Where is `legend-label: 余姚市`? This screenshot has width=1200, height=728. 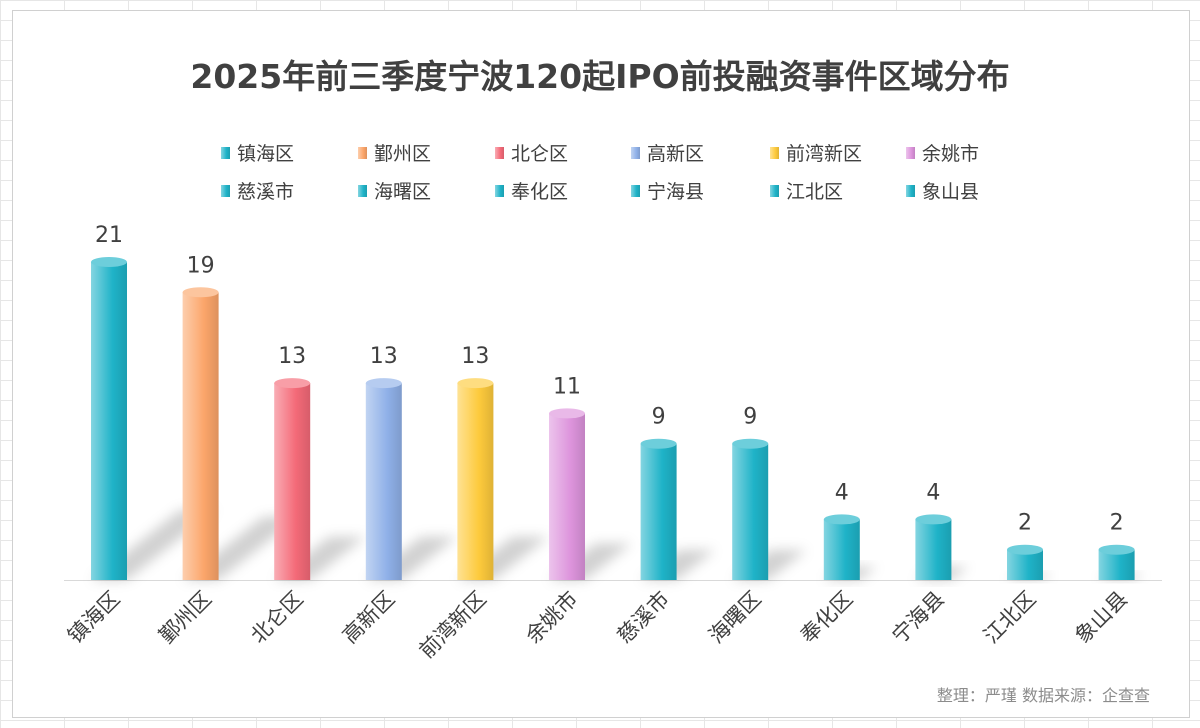 legend-label: 余姚市 is located at coordinates (950, 154).